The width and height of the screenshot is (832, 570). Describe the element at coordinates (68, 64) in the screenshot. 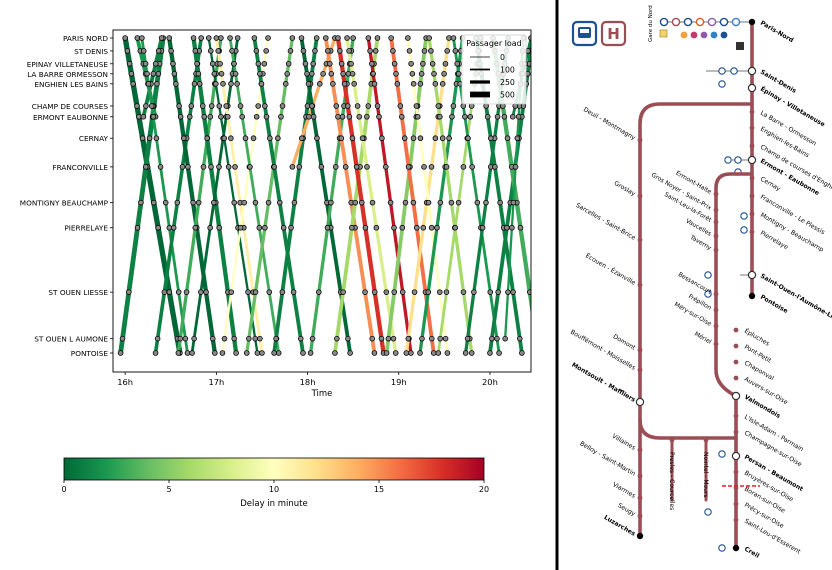

I see `station-label-epinay-villetaneuse: EPINAY VILLETANEUSE` at that location.